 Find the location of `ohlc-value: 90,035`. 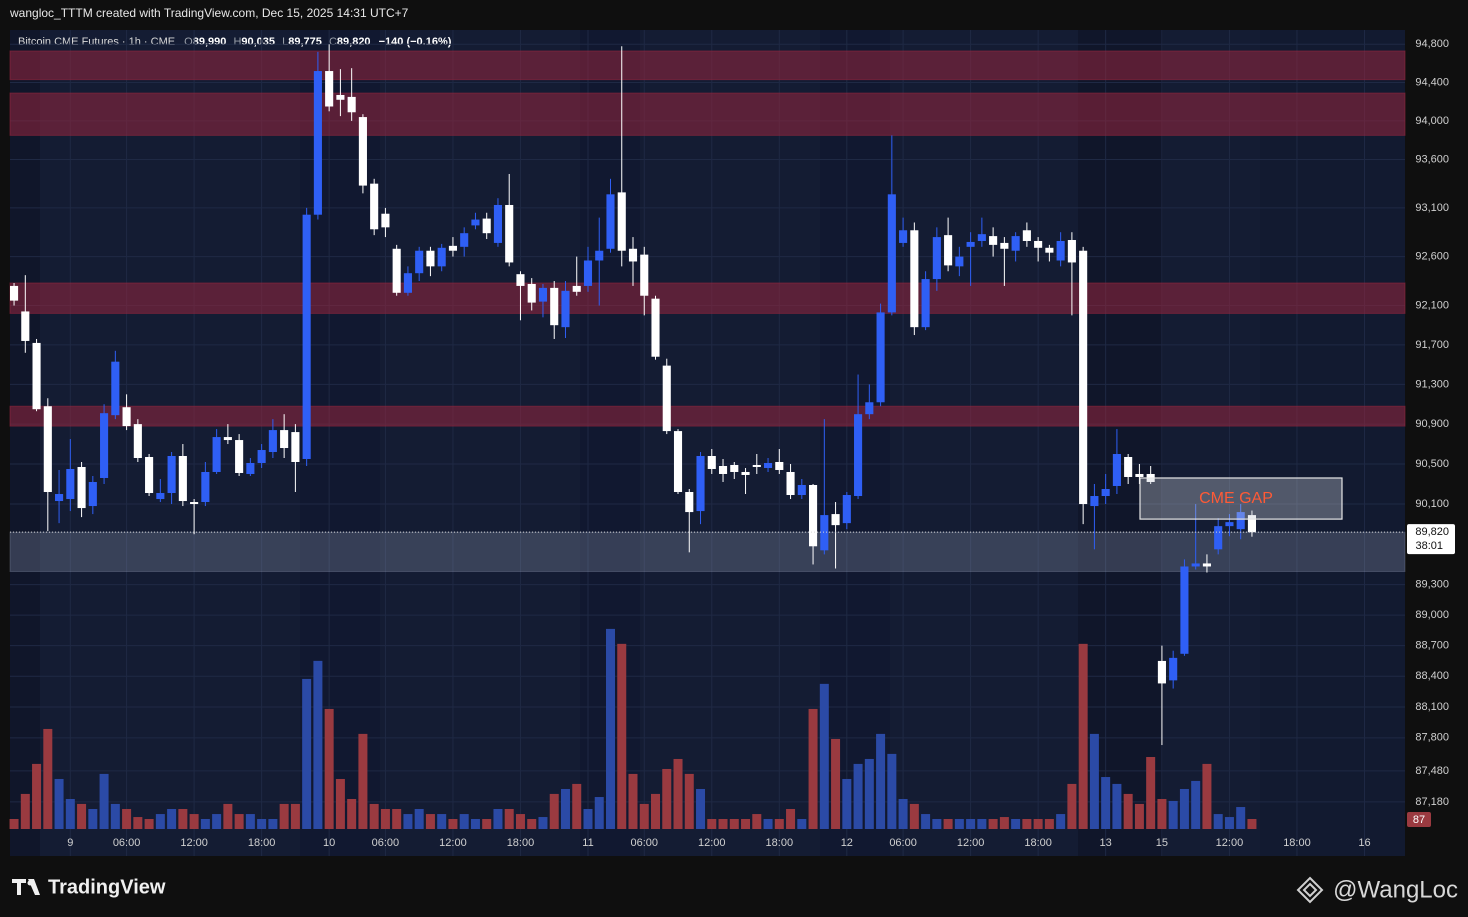

ohlc-value: 90,035 is located at coordinates (258, 42).